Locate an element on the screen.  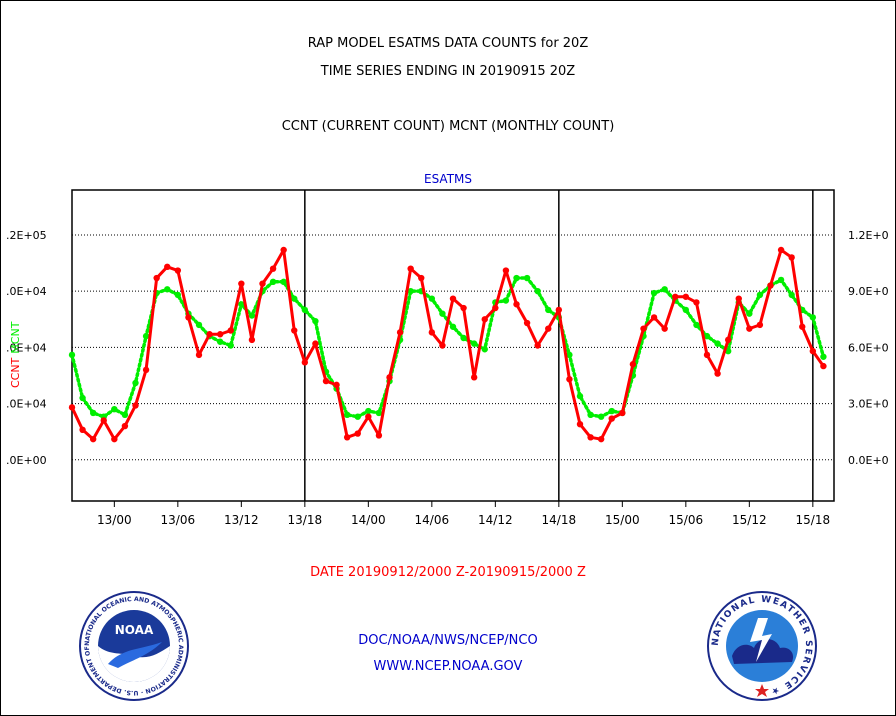
y-axis-label: CCNT MCNT is located at coordinates (15, 354).